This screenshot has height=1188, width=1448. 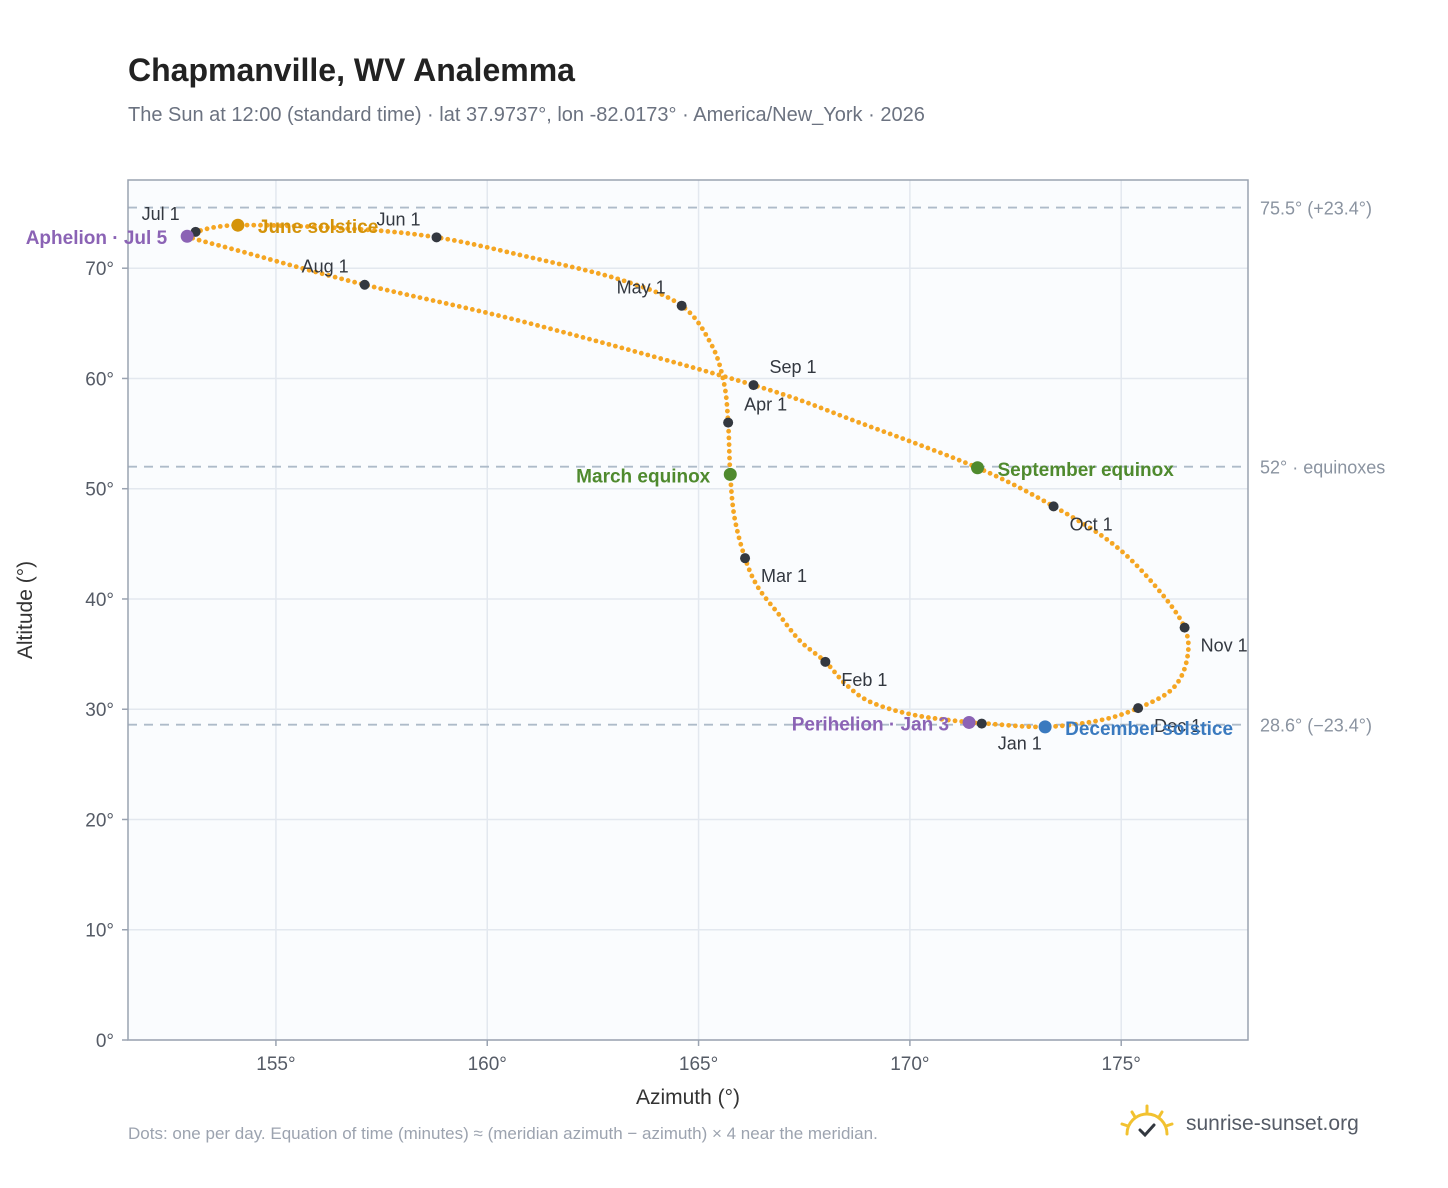 I want to click on month-label: Feb 1, so click(x=864, y=680).